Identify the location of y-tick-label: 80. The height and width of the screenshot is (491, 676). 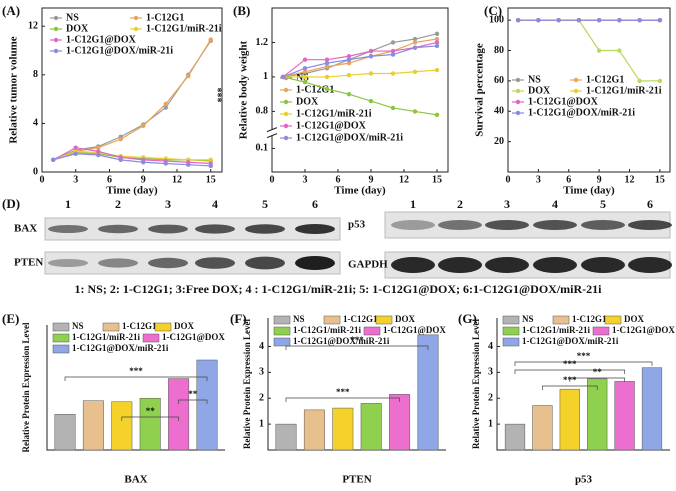
(499, 50).